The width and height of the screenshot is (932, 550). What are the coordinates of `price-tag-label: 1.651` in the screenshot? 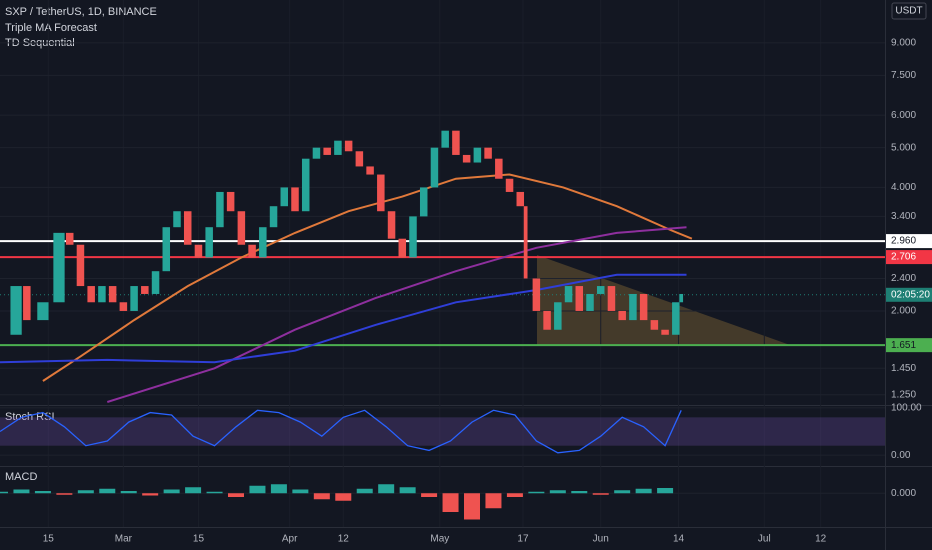 It's located at (903, 345).